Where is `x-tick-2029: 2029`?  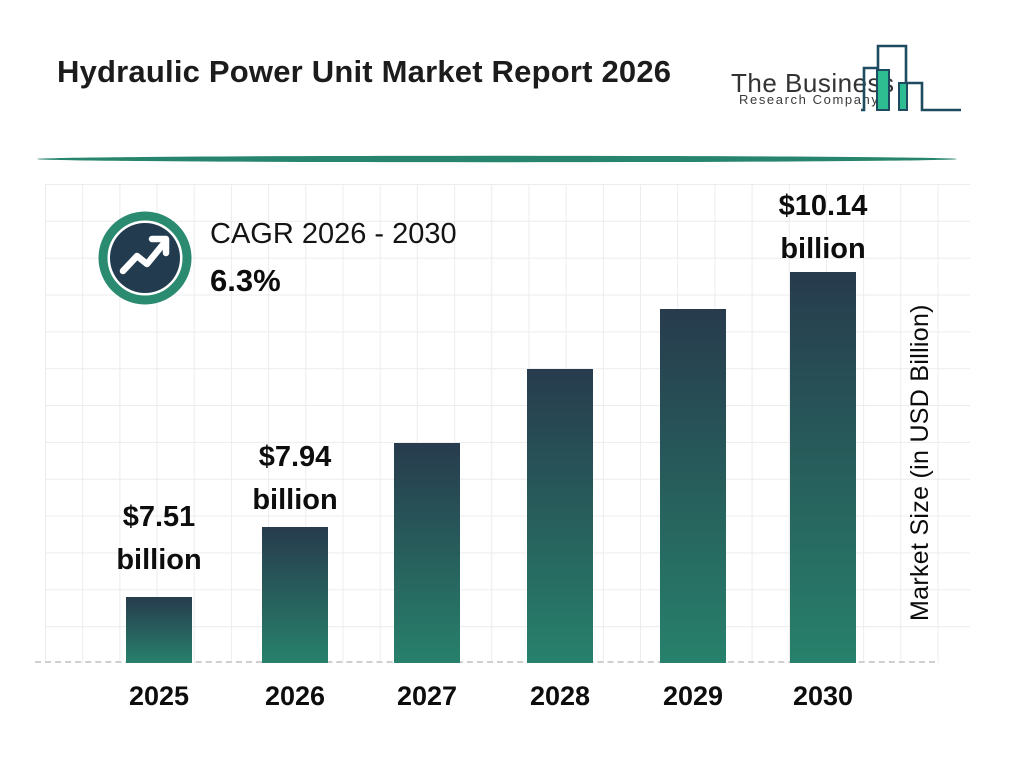
x-tick-2029: 2029 is located at coordinates (693, 696).